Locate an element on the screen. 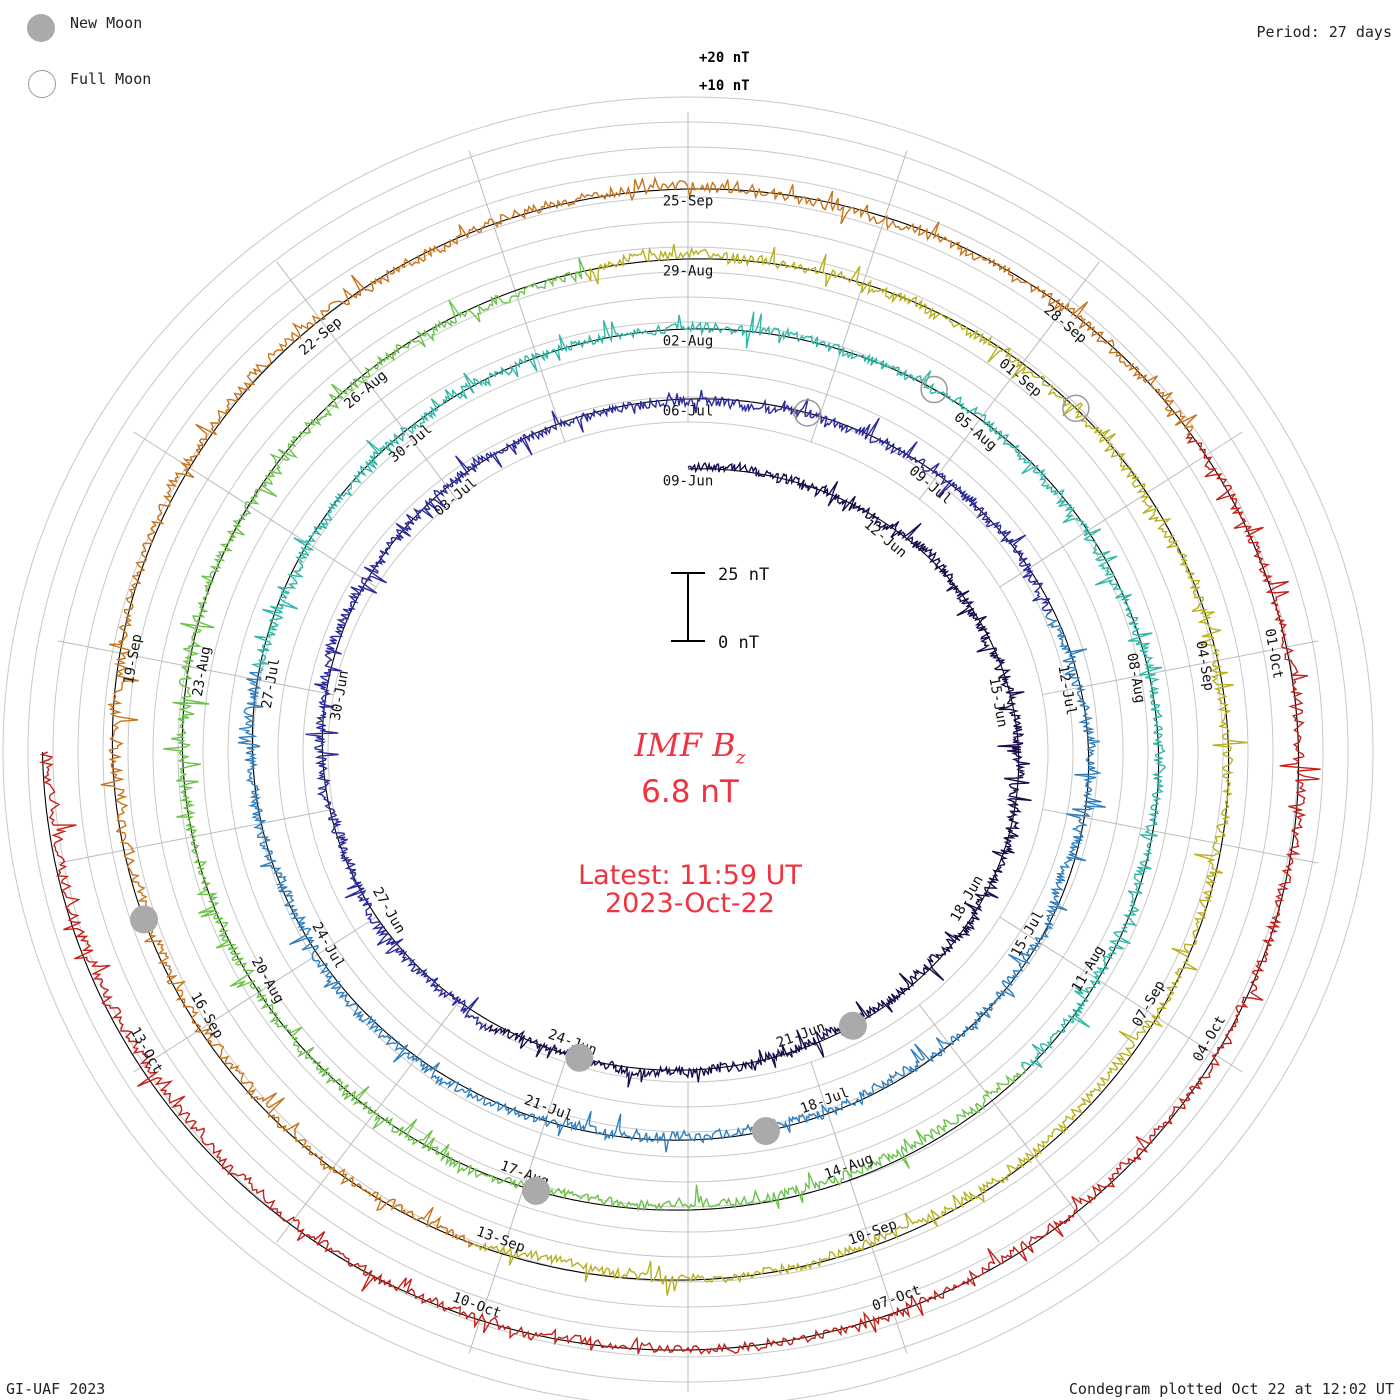 The height and width of the screenshot is (1400, 1400). full-moon-label: Full Moon is located at coordinates (111, 79).